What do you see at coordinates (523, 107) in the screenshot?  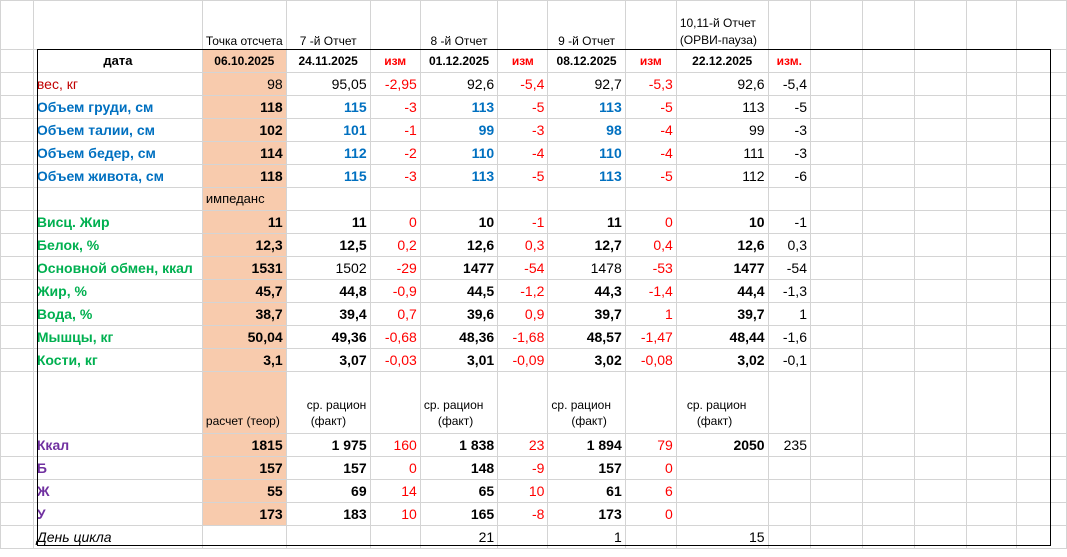 I see `change-cell: -5` at bounding box center [523, 107].